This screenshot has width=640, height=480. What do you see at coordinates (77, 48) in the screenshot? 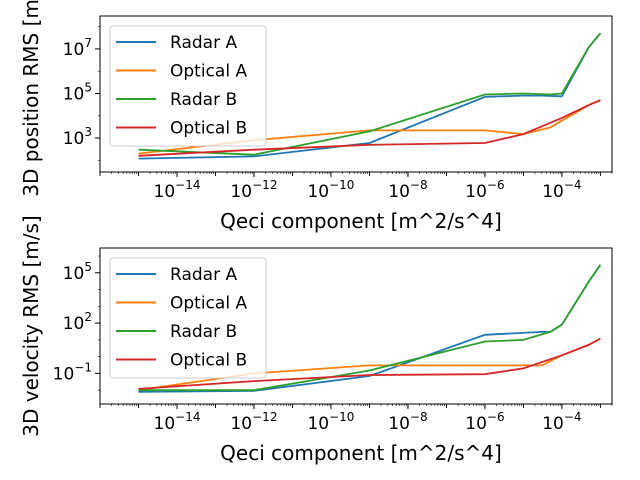
I see `y-tick-label: 10⁷` at bounding box center [77, 48].